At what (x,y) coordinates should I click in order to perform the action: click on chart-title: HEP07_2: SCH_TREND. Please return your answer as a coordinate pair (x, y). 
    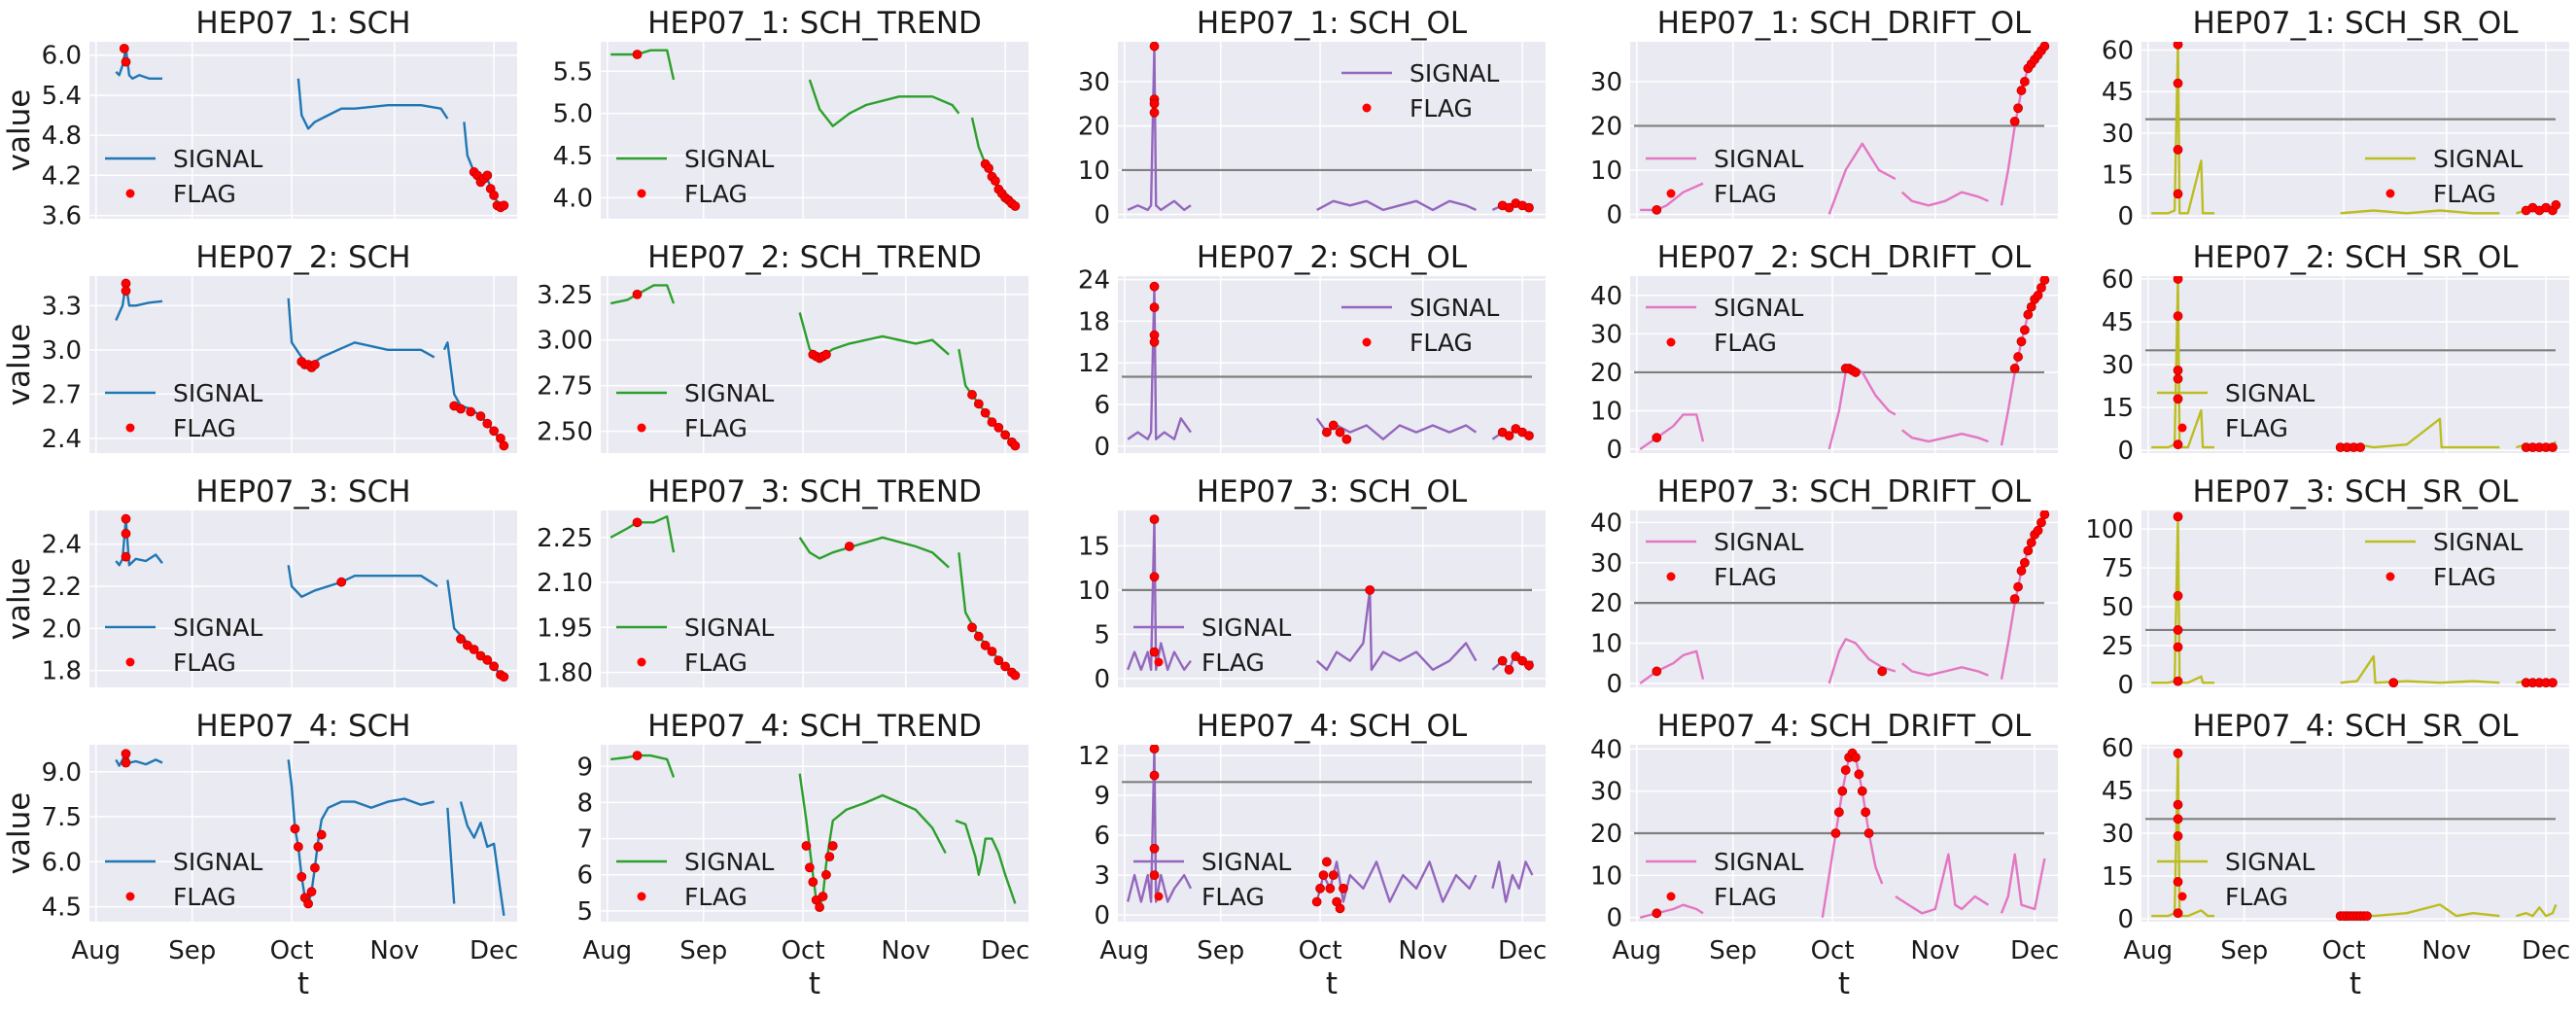
    Looking at the image, I should click on (814, 257).